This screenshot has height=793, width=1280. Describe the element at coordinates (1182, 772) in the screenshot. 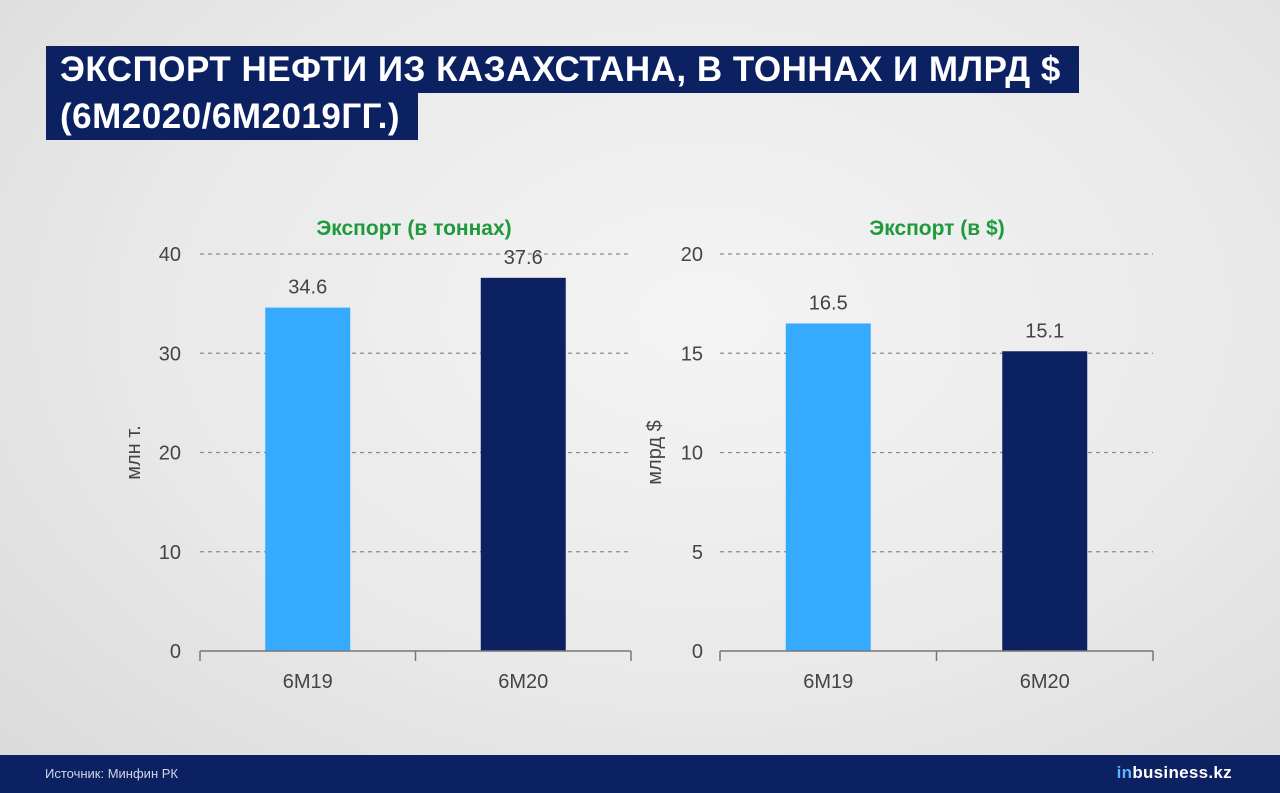

I see `brand-name: business.kz` at that location.